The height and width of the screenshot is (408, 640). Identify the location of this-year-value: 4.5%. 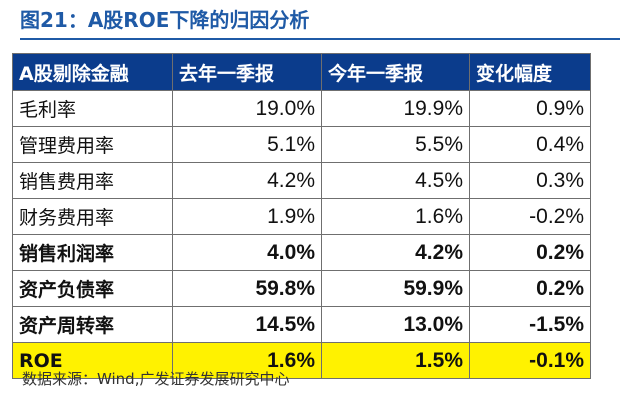
(395, 180).